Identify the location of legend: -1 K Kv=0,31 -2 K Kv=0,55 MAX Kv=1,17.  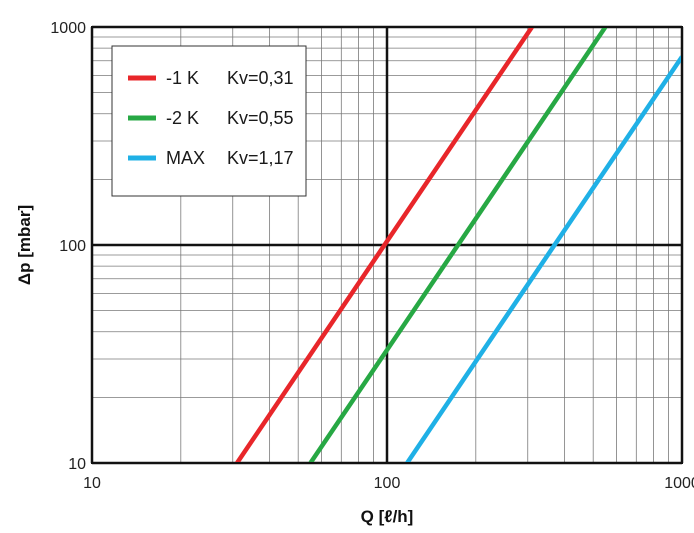
(209, 121).